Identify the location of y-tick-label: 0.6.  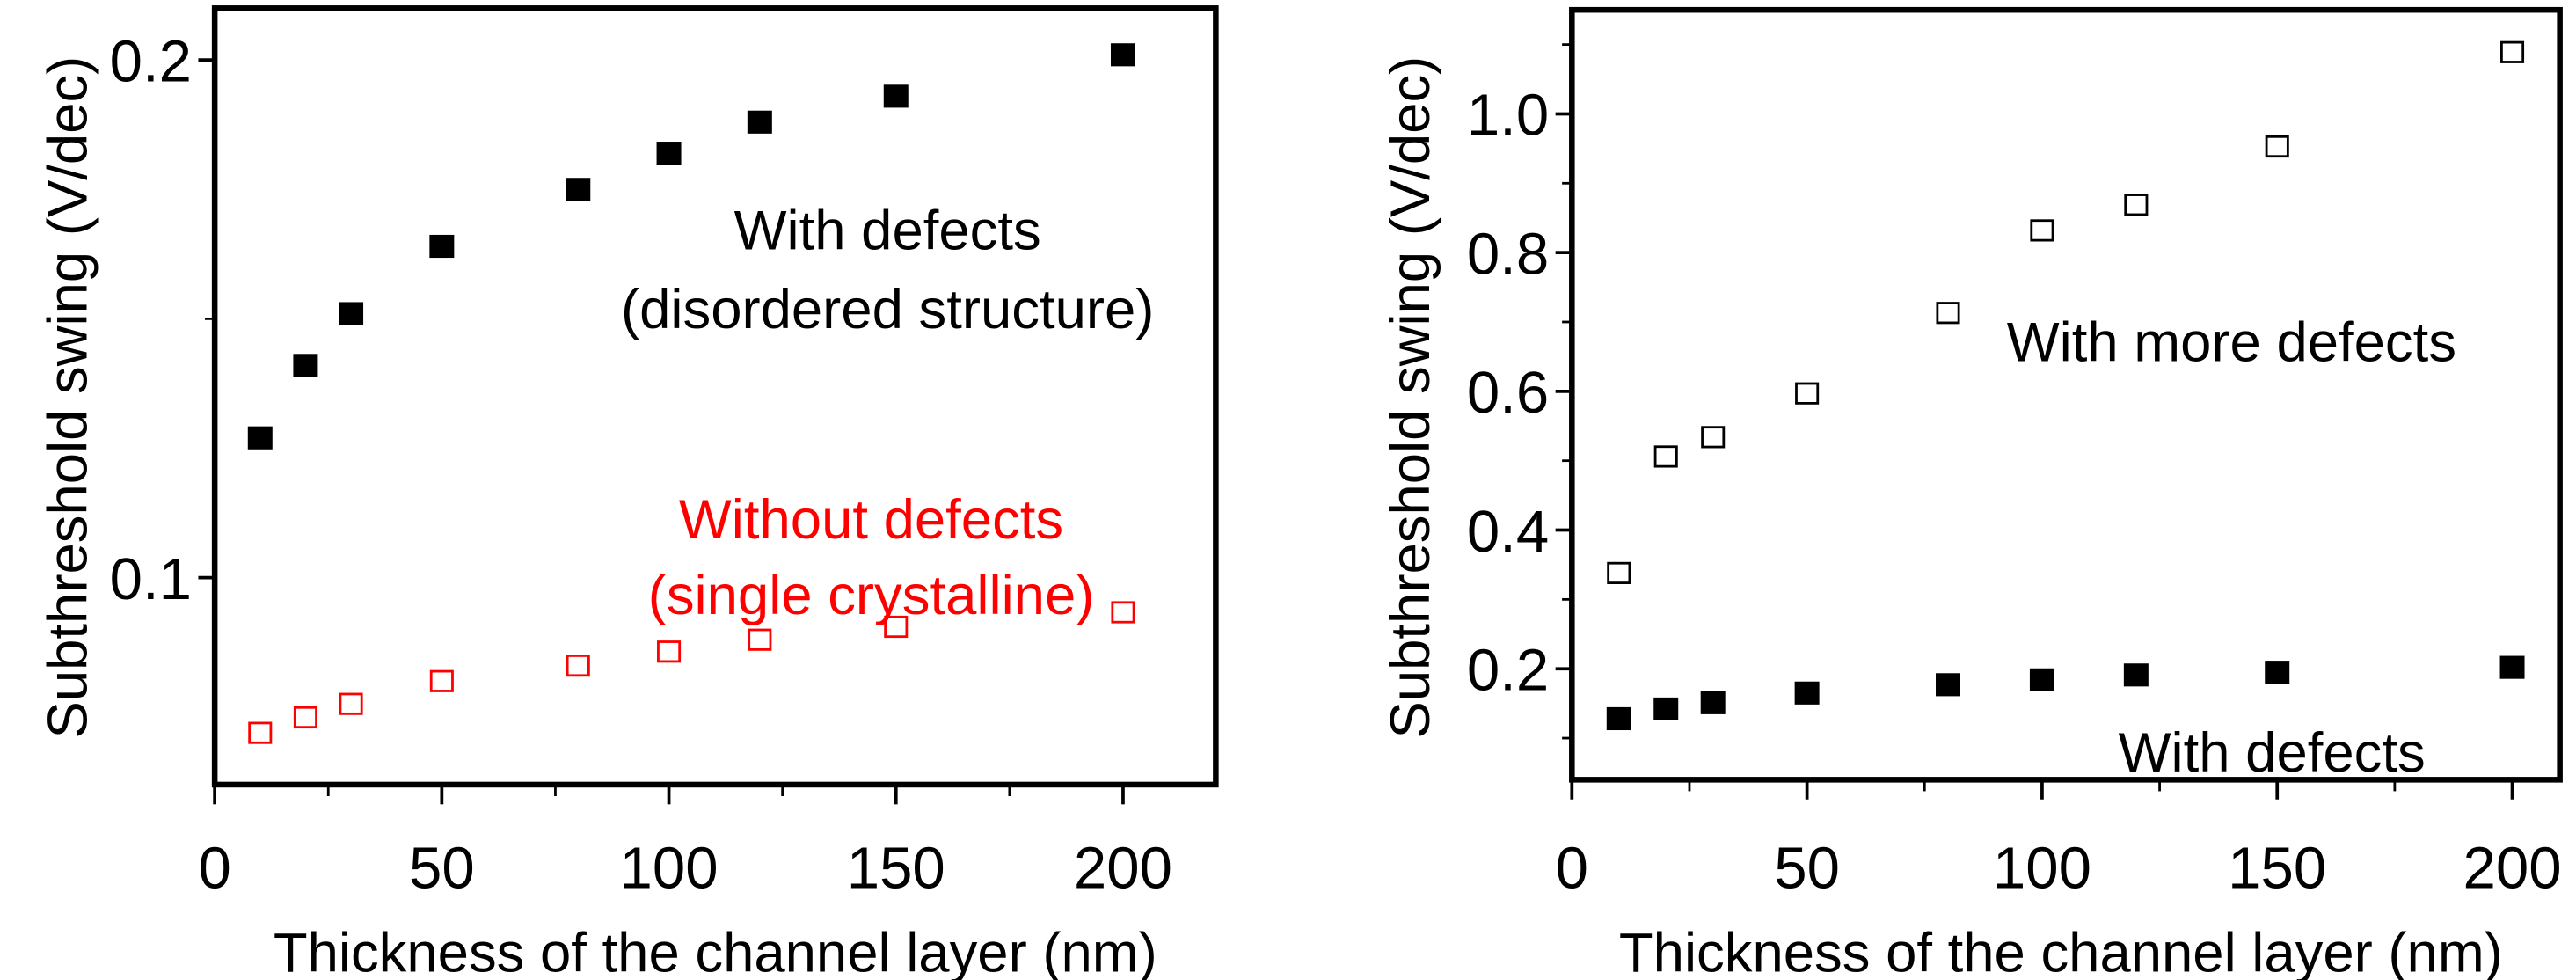
(1508, 393).